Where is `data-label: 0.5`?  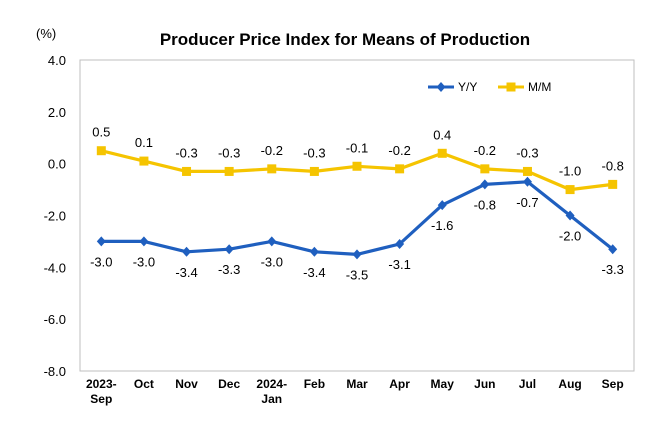 data-label: 0.5 is located at coordinates (101, 132).